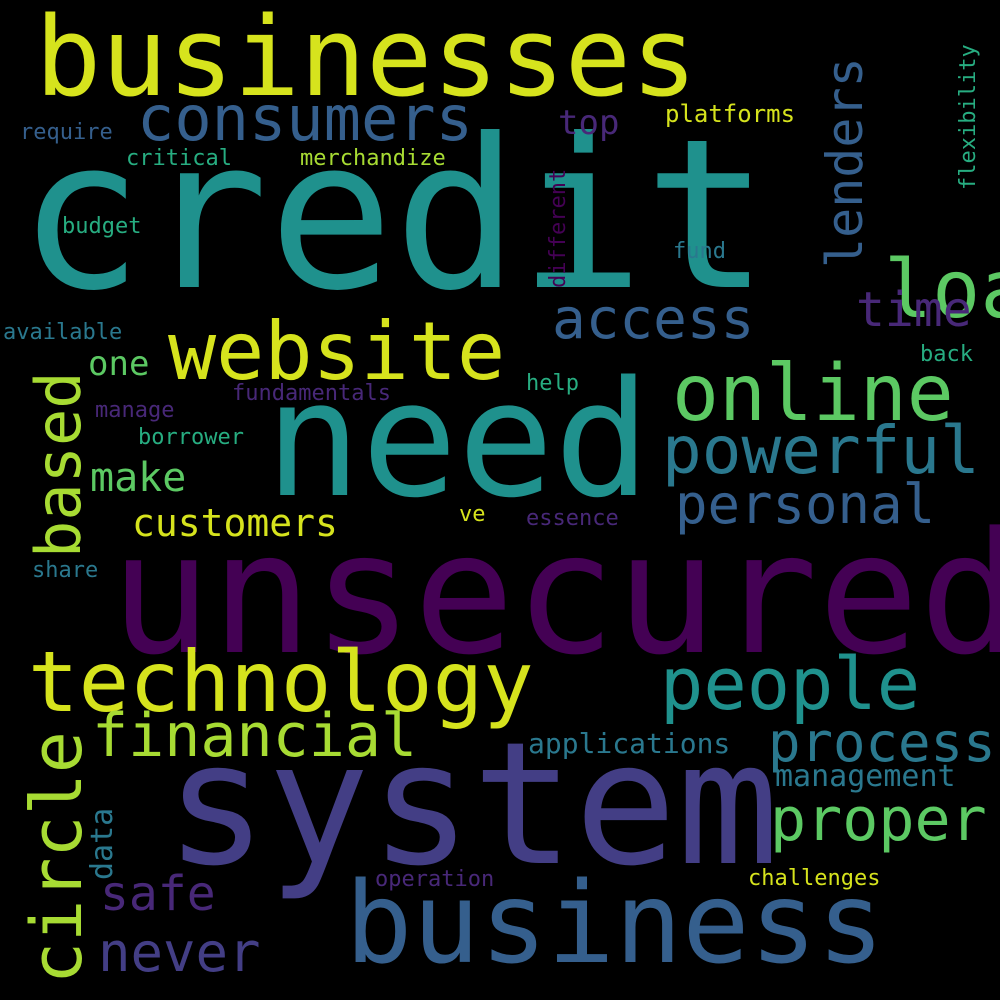 The image size is (1000, 1000). Describe the element at coordinates (179, 158) in the screenshot. I see `word-critical: critical` at that location.